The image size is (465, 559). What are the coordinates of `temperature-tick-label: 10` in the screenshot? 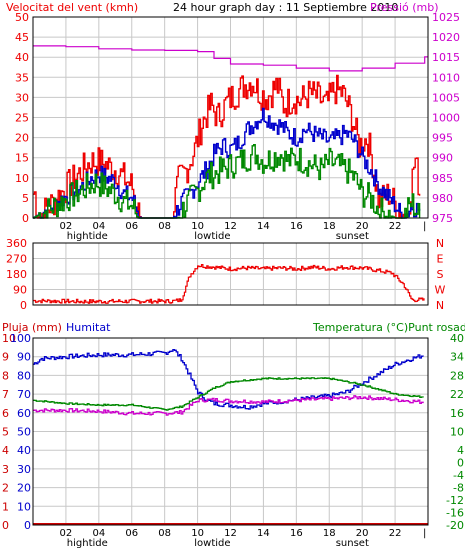 It's located at (457, 432).